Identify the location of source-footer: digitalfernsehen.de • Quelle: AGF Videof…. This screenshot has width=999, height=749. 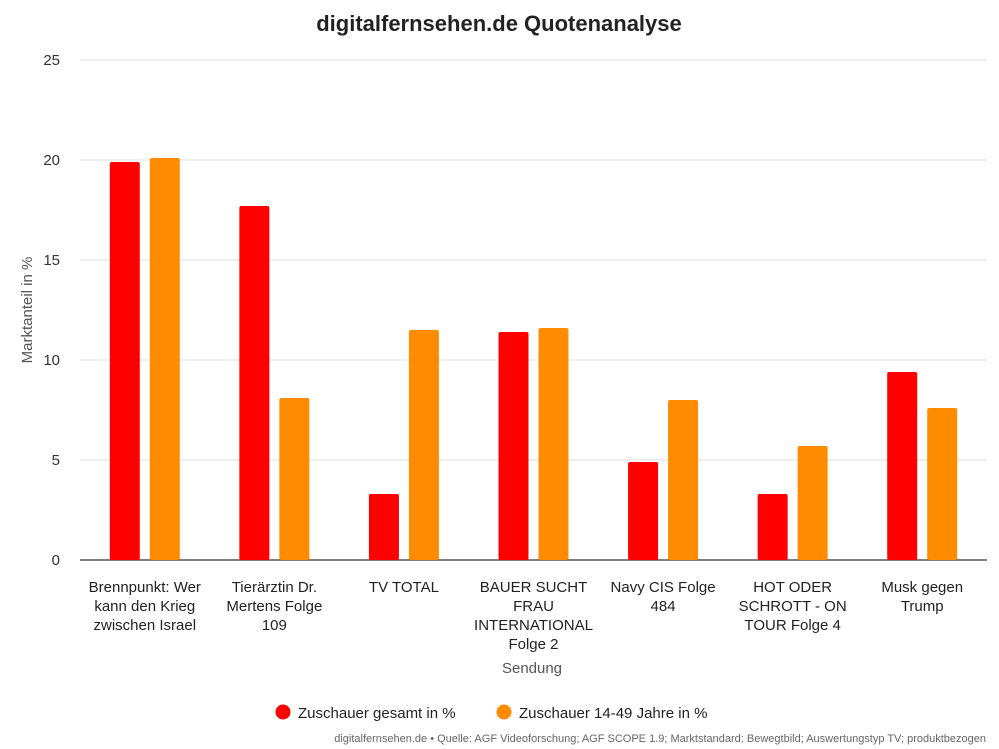
(660, 739).